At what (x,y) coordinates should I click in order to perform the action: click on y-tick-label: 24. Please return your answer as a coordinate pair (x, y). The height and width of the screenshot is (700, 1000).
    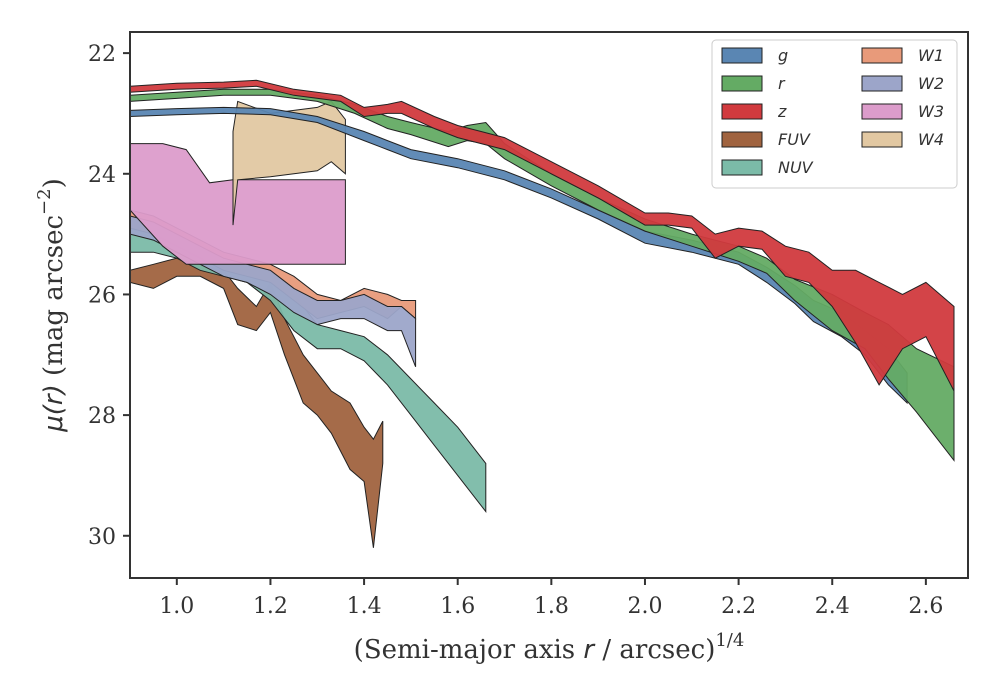
    Looking at the image, I should click on (102, 175).